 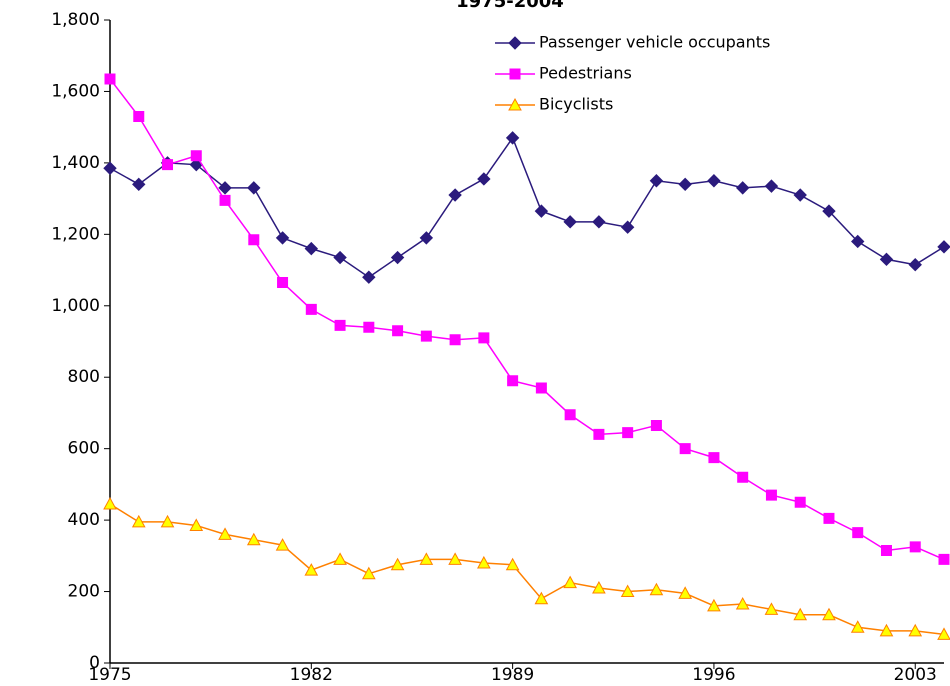 I want to click on y-tick-label: 1,800, so click(x=75, y=20).